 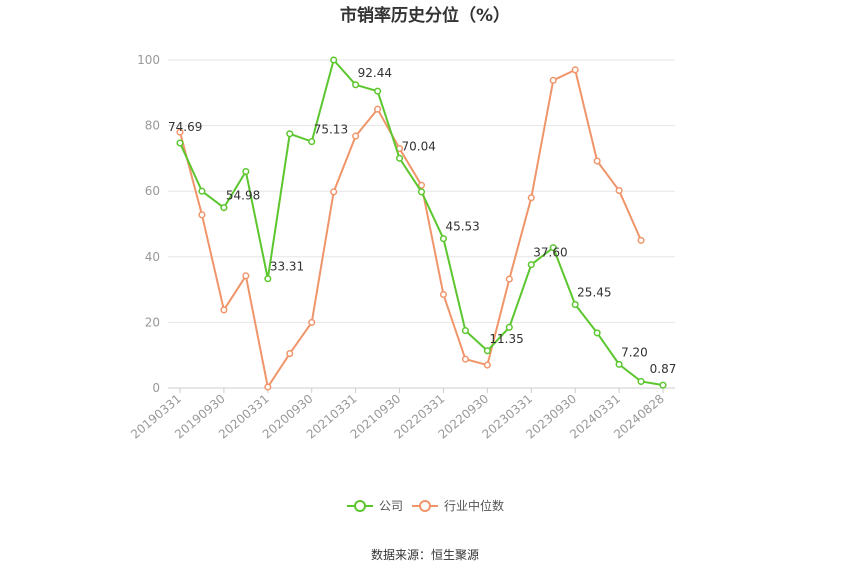 I want to click on chart-title: 市销率历史分位（%）, so click(x=425, y=15).